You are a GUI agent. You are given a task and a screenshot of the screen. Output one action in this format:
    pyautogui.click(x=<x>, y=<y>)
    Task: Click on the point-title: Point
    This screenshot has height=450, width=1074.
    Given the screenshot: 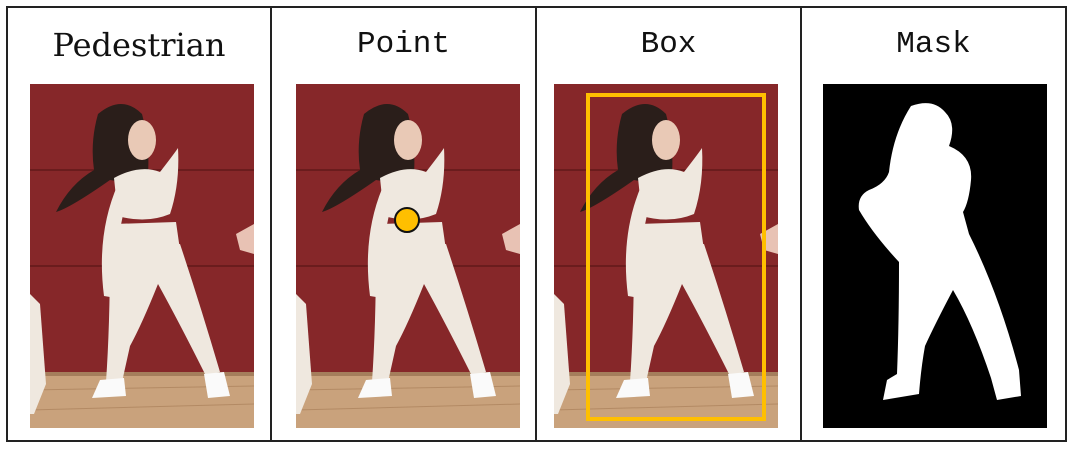 What is the action you would take?
    pyautogui.click(x=403, y=44)
    